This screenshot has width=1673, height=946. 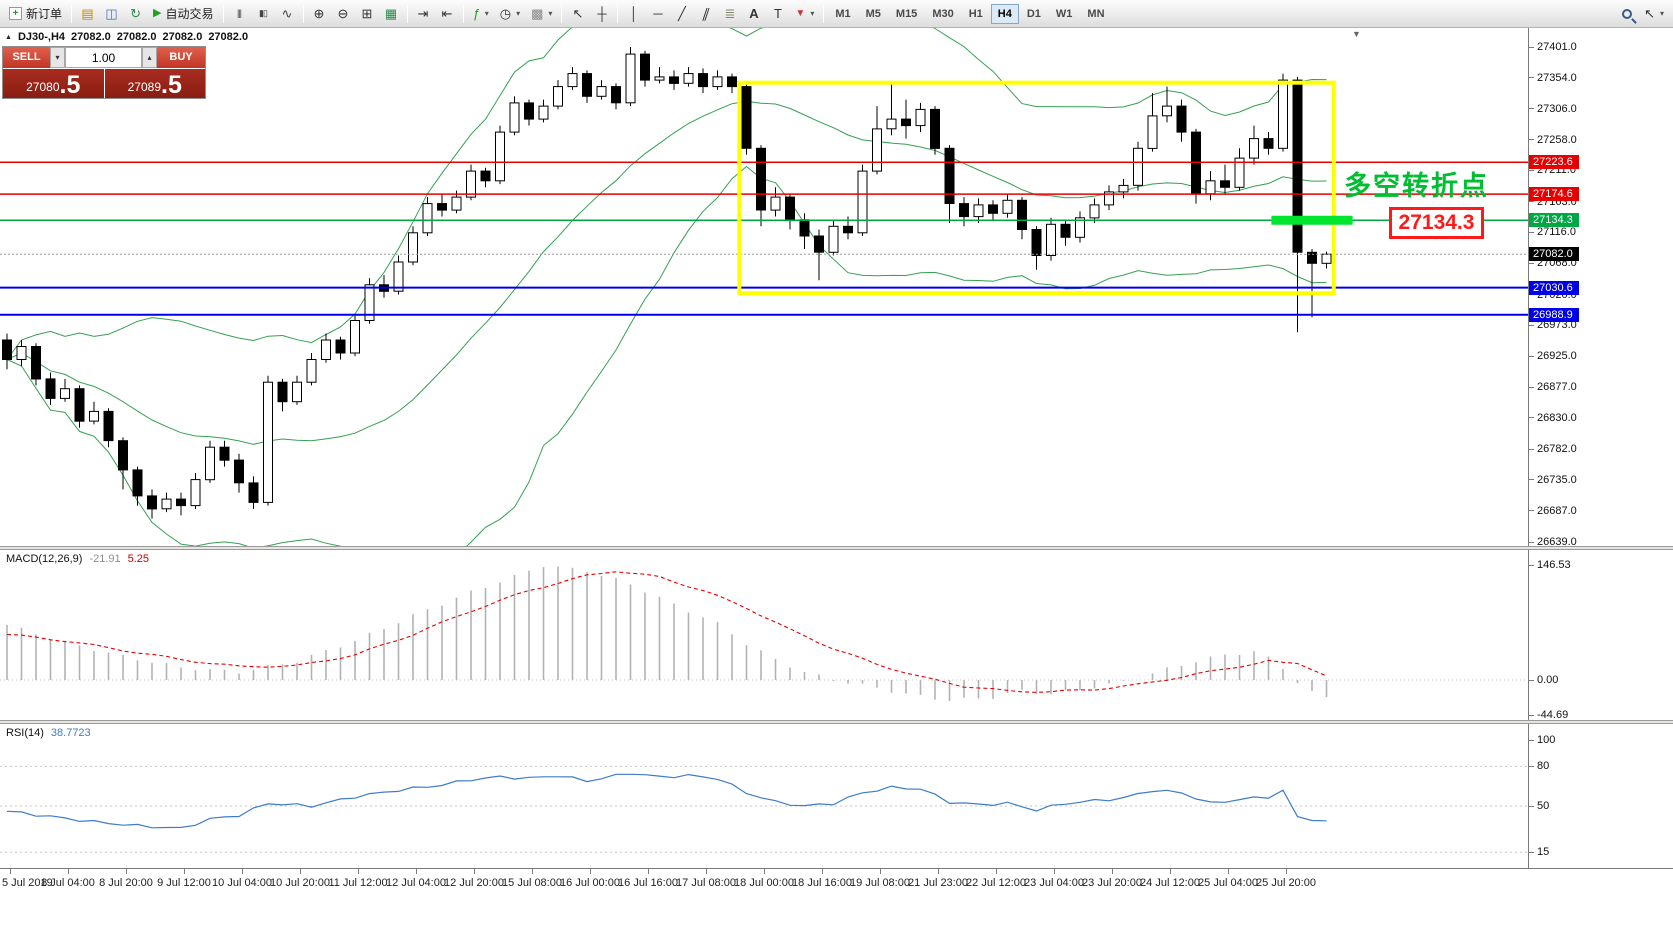 I want to click on timeframe-m5-button: M5, so click(x=873, y=14).